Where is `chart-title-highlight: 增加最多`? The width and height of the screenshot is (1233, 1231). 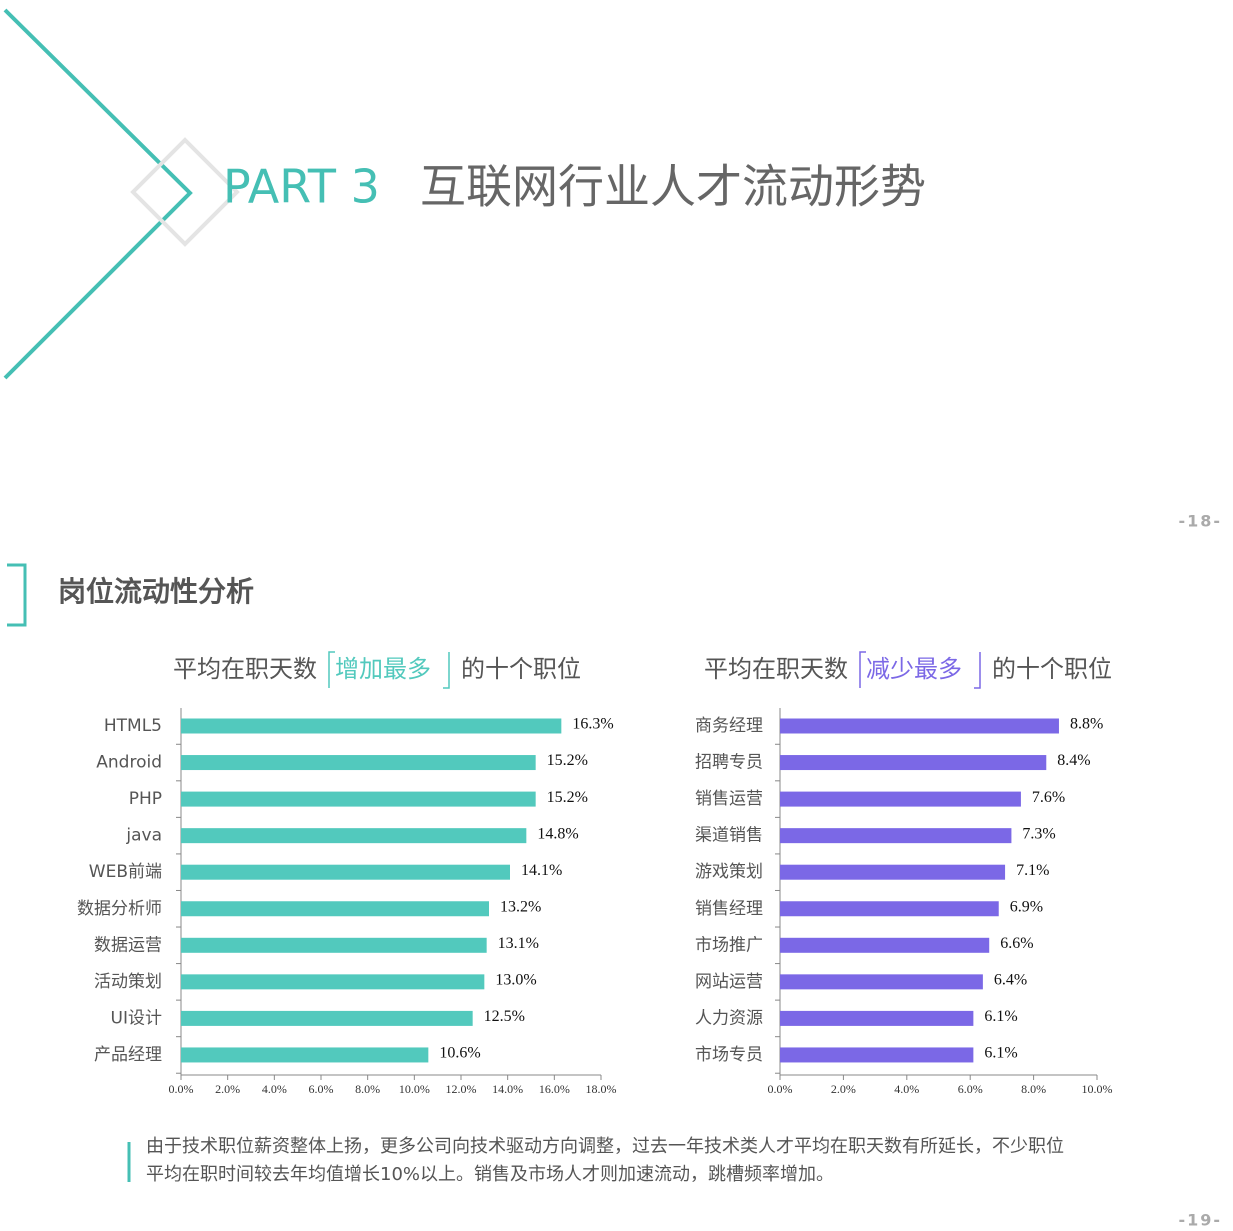 chart-title-highlight: 增加最多 is located at coordinates (383, 669).